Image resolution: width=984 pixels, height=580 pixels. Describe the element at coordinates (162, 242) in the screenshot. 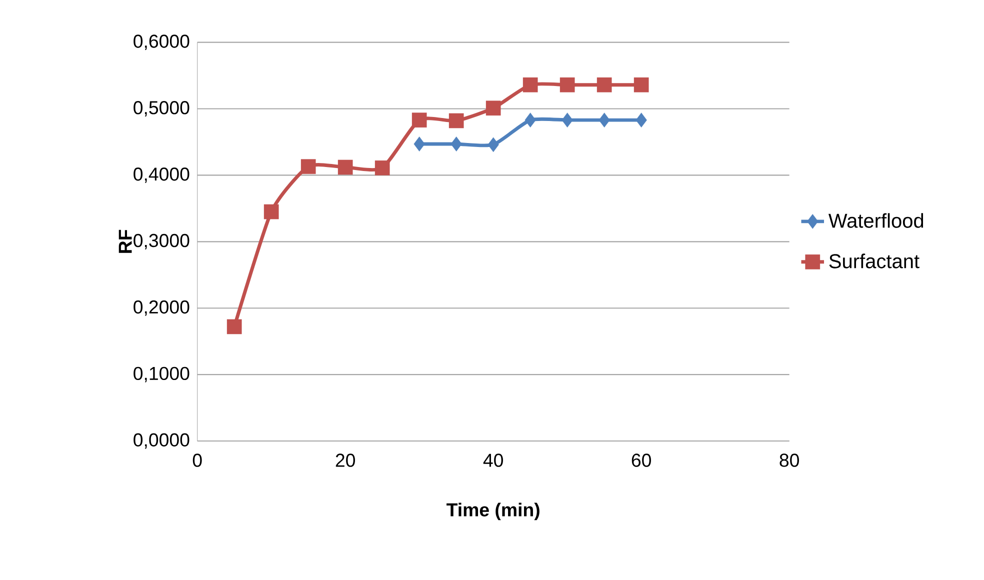

I see `y-tick-label: 0,3000` at that location.